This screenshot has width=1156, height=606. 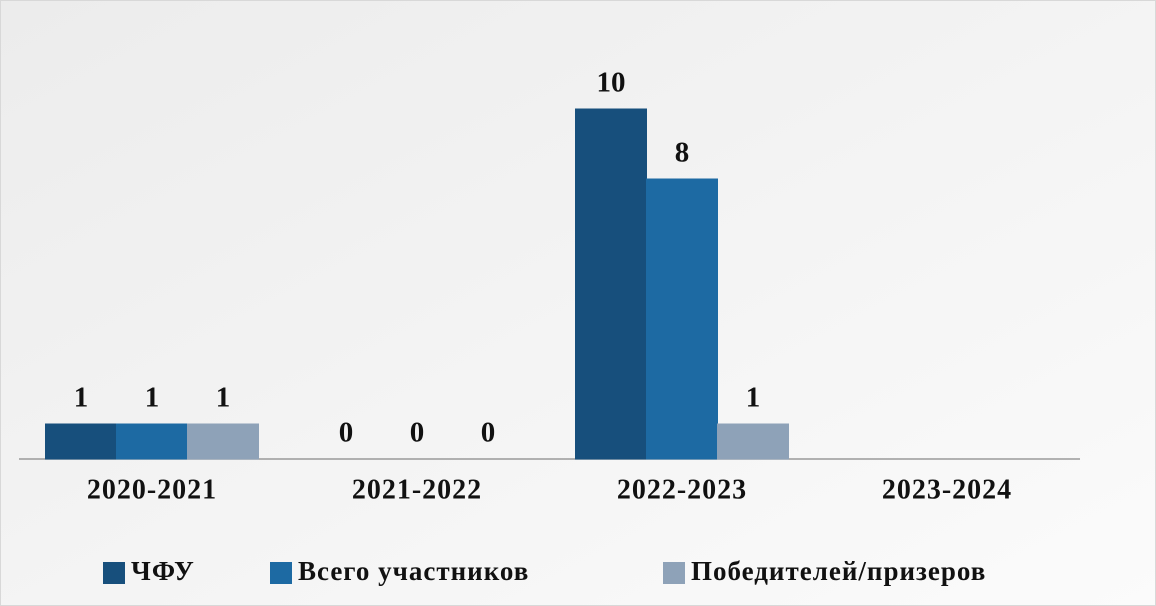 What do you see at coordinates (611, 83) in the screenshot?
I see `value-label: 10` at bounding box center [611, 83].